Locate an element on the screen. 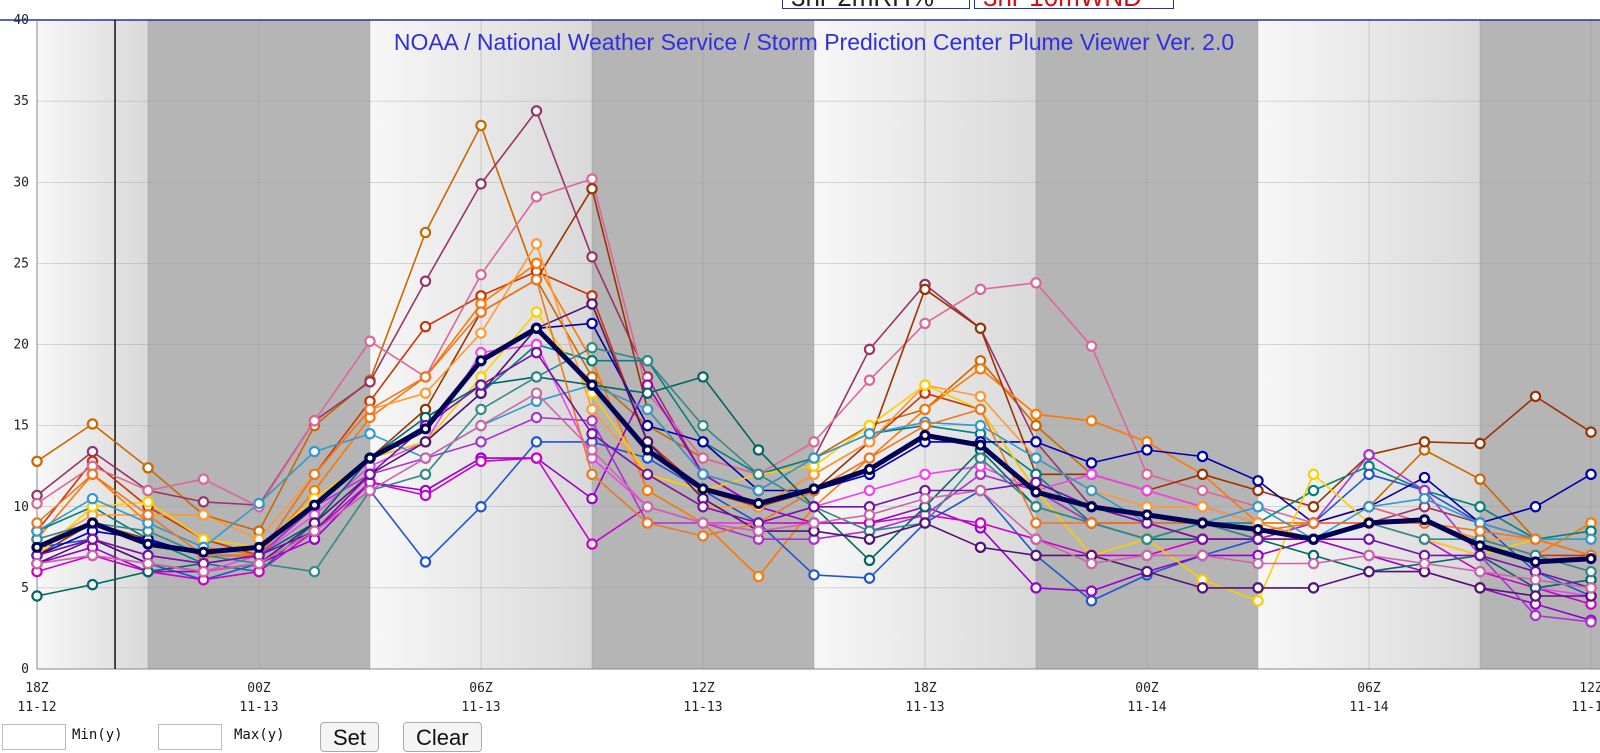 Image resolution: width=1600 pixels, height=753 pixels. set-button: Set is located at coordinates (350, 737).